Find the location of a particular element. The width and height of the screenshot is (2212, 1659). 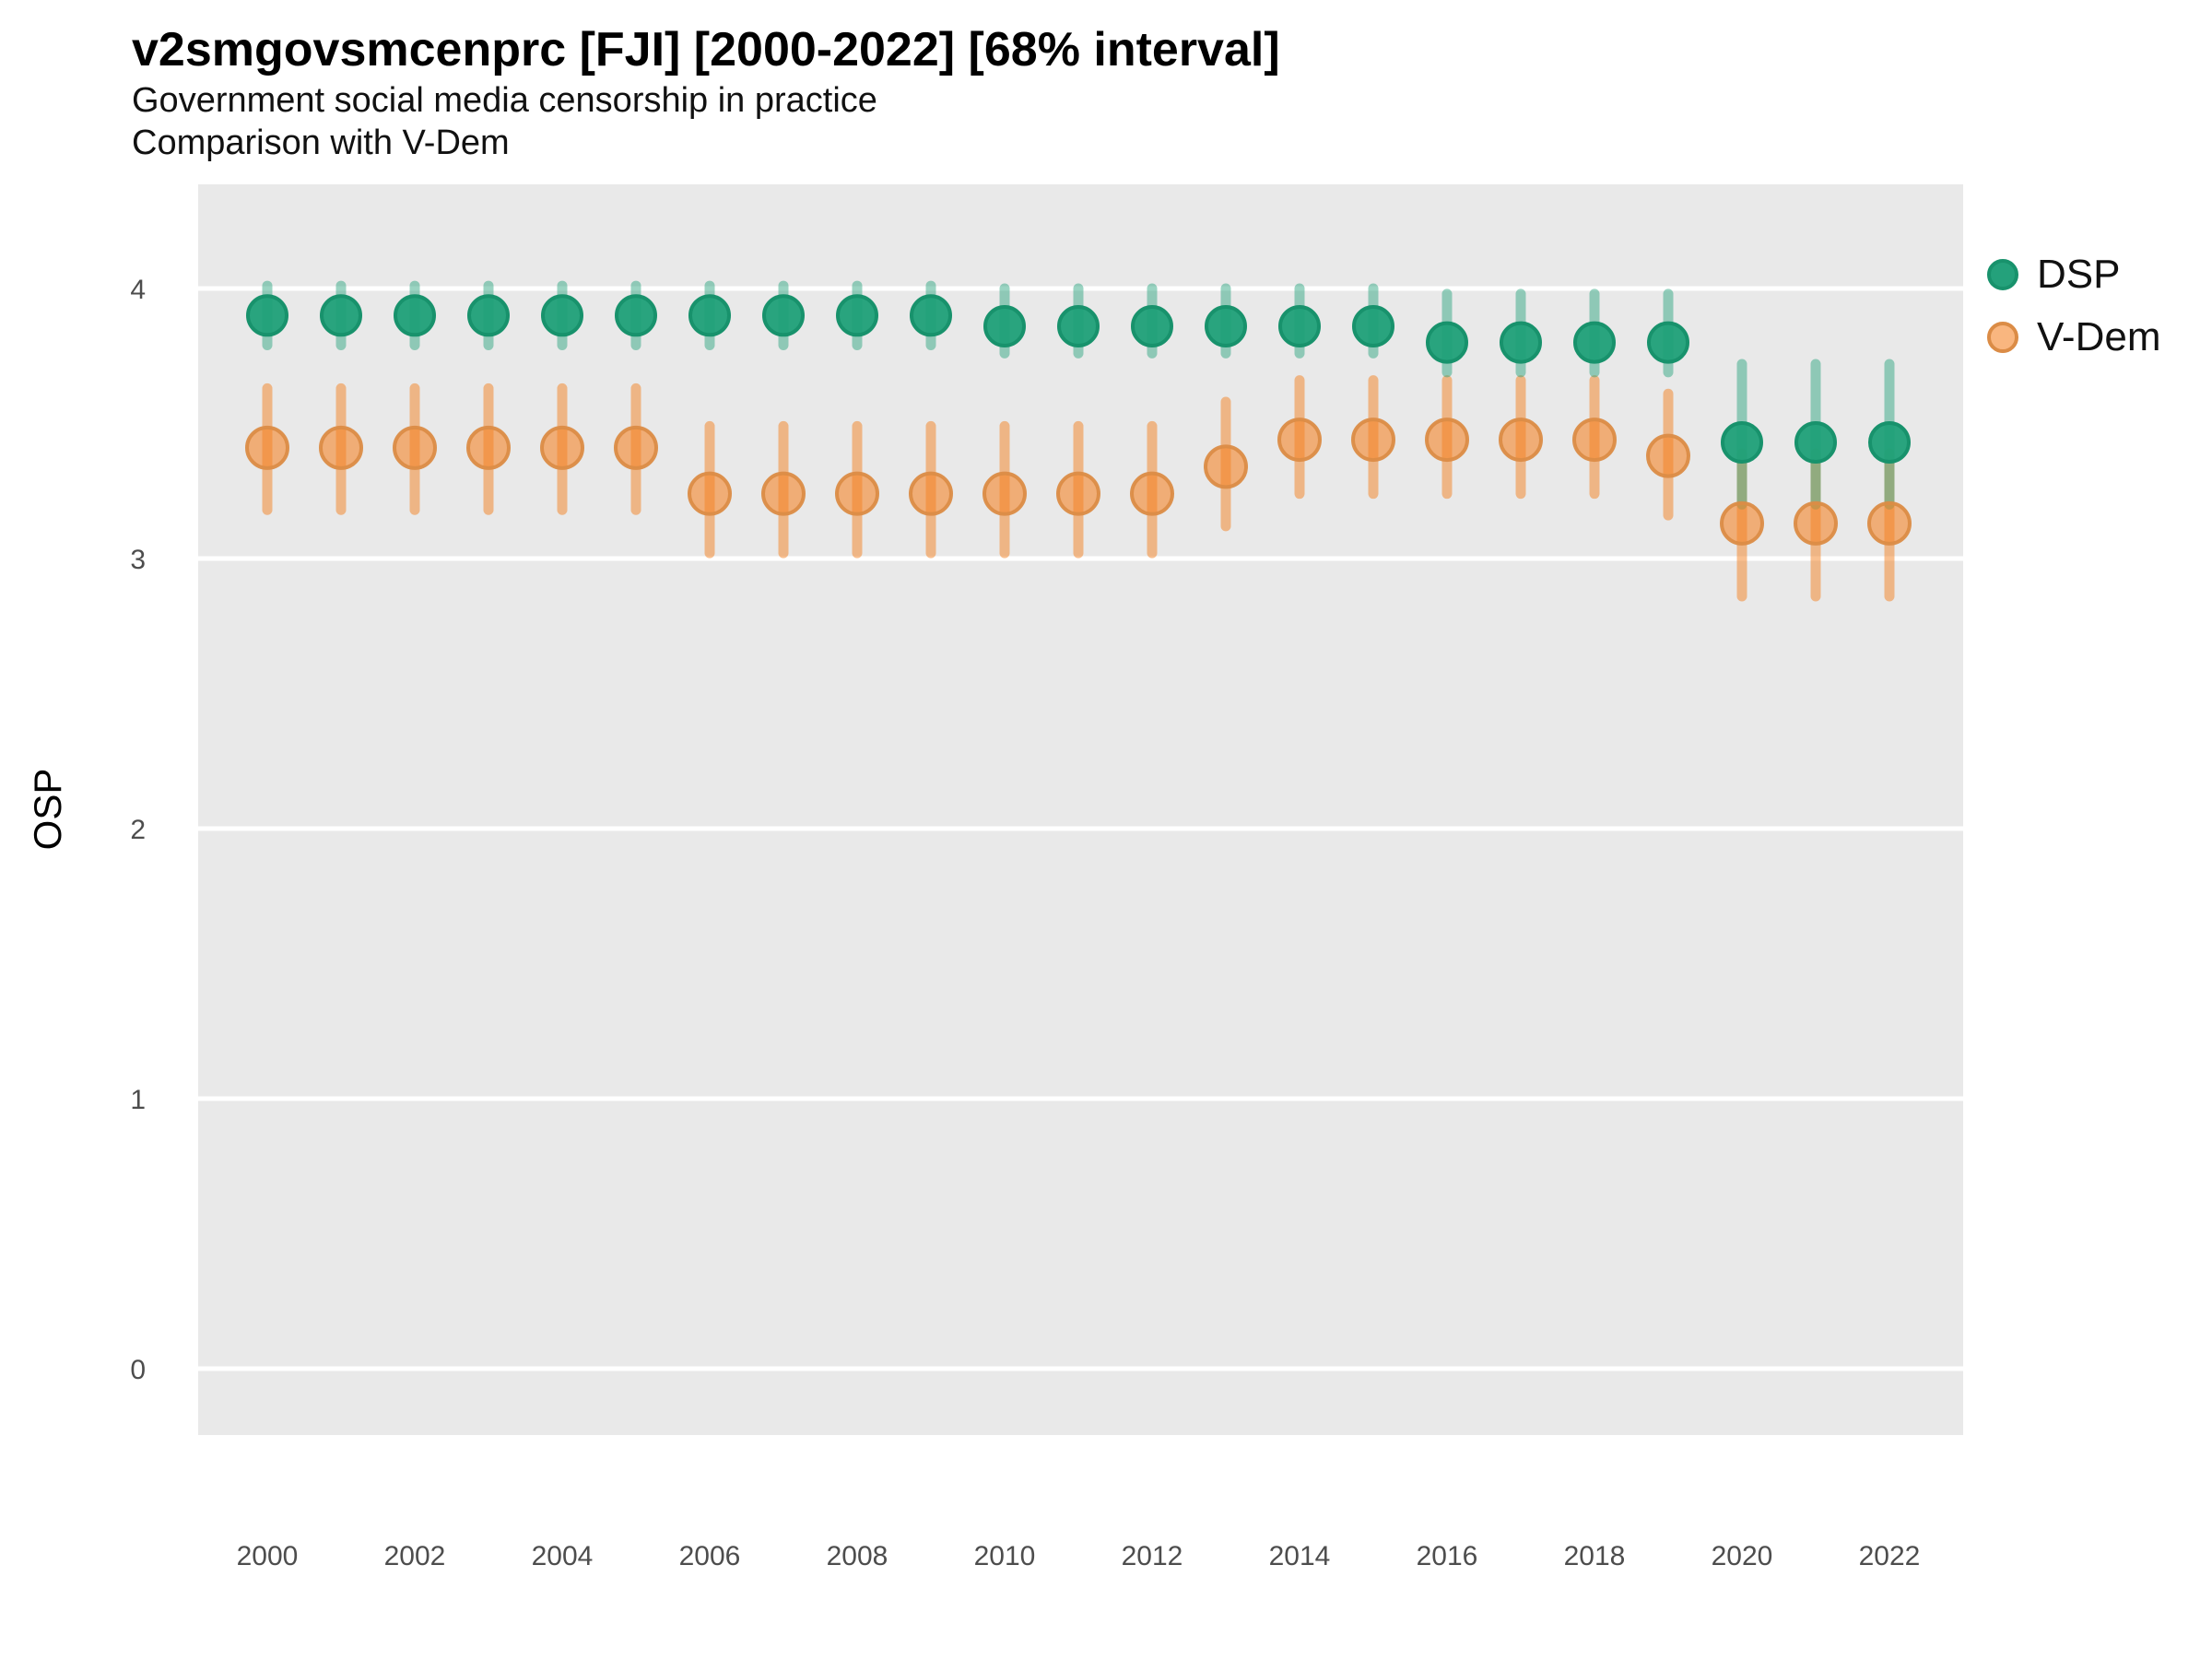

x-tick-label-2006: 2006 is located at coordinates (710, 1556).